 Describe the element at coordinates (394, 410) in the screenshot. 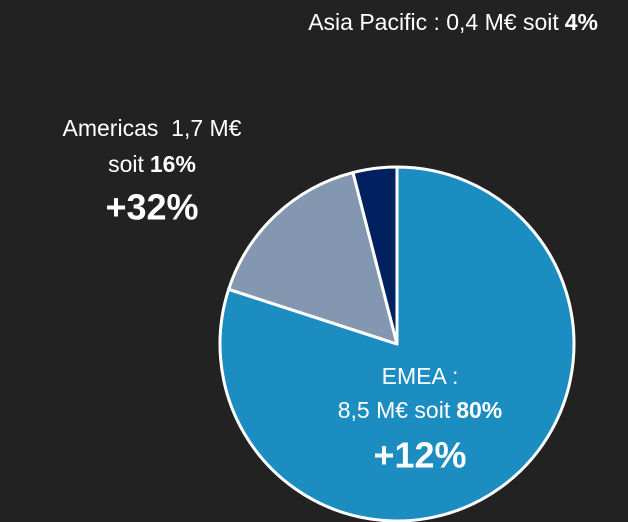

I see `slice-label-text: 8,5 M€ soit` at that location.